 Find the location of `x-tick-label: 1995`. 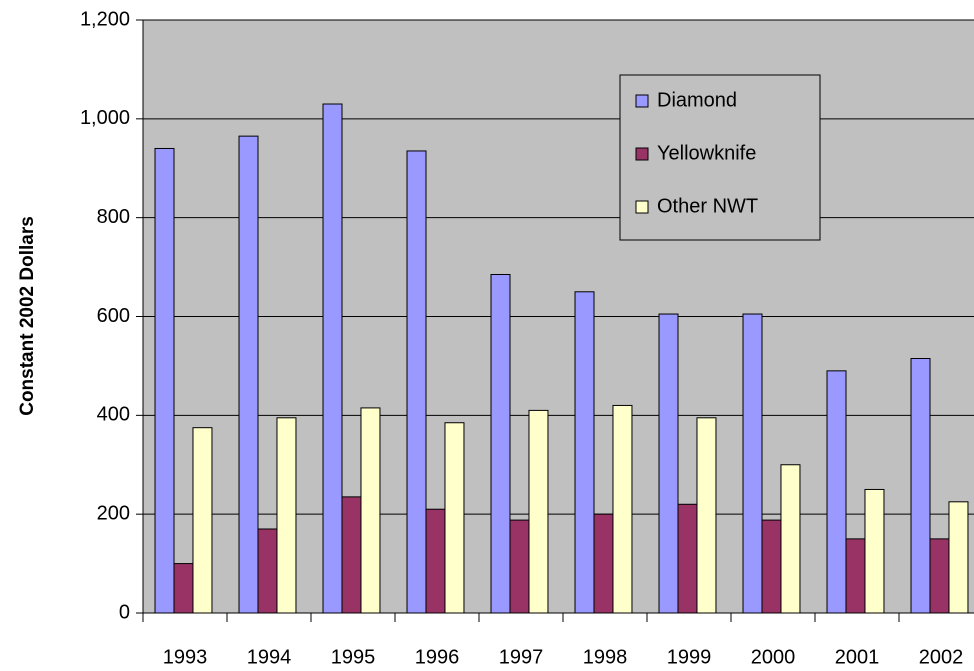

x-tick-label: 1995 is located at coordinates (353, 657).